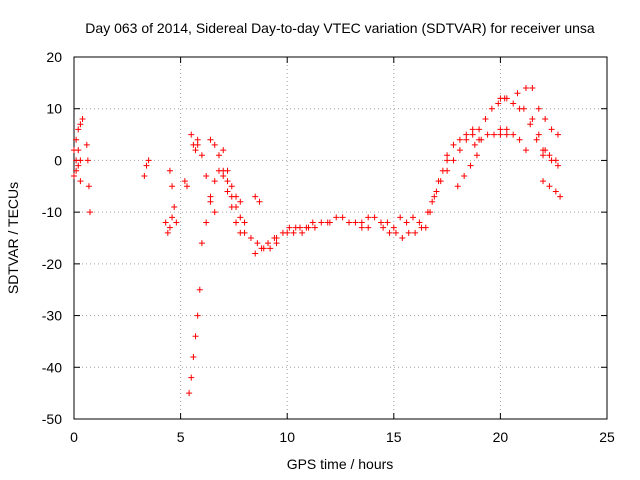 Image resolution: width=640 pixels, height=480 pixels. I want to click on y-tick-label: 0, so click(58, 160).